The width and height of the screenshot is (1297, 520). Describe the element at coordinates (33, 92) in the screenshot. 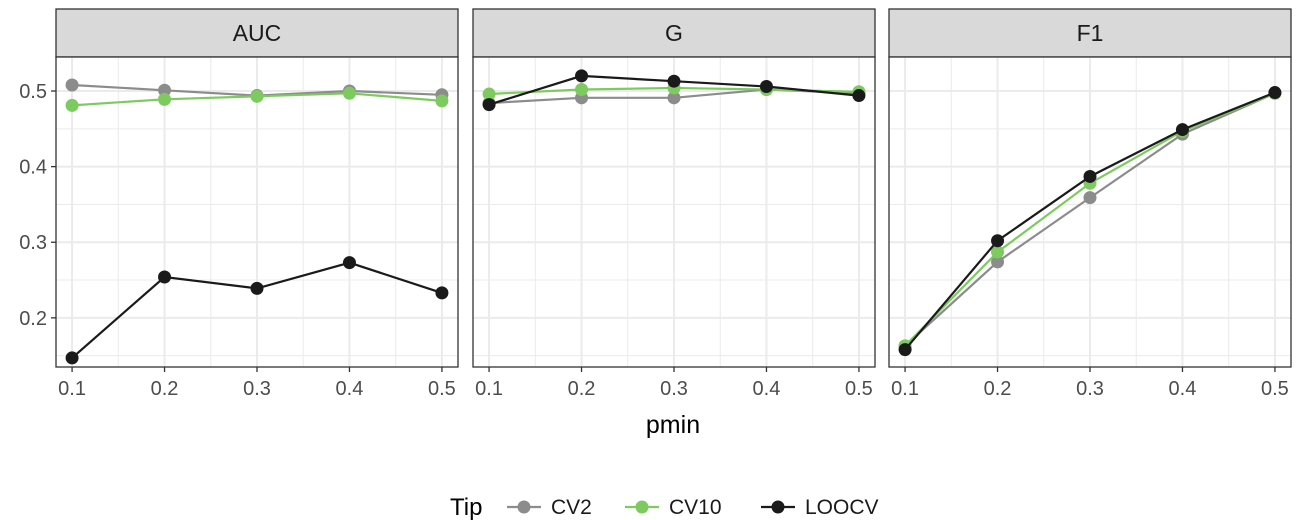

I see `y-tick-label: 0.5` at that location.